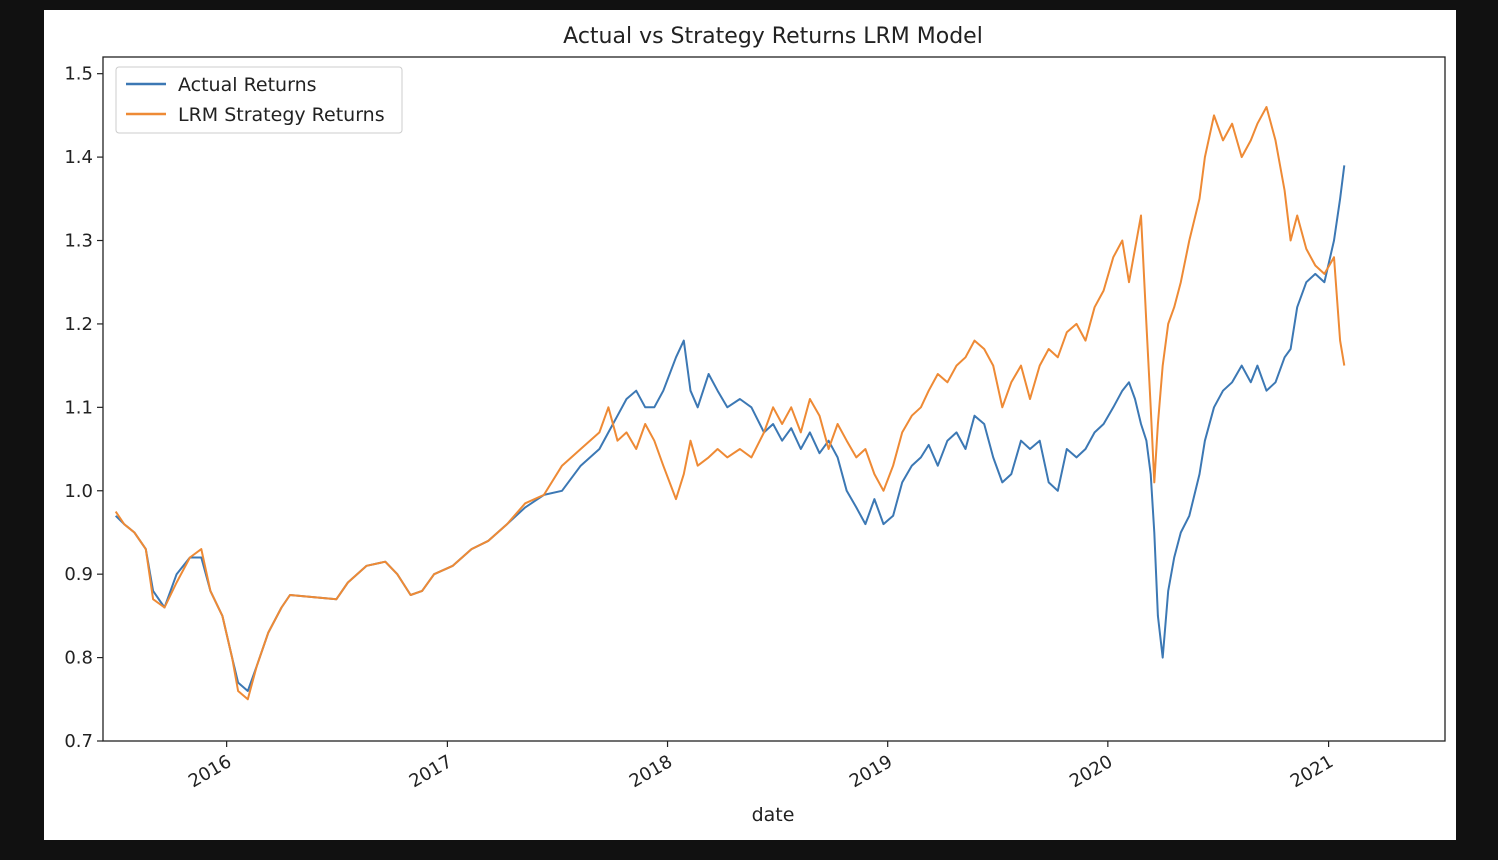 This screenshot has width=1498, height=860. I want to click on x-tick-label: 2019, so click(871, 771).